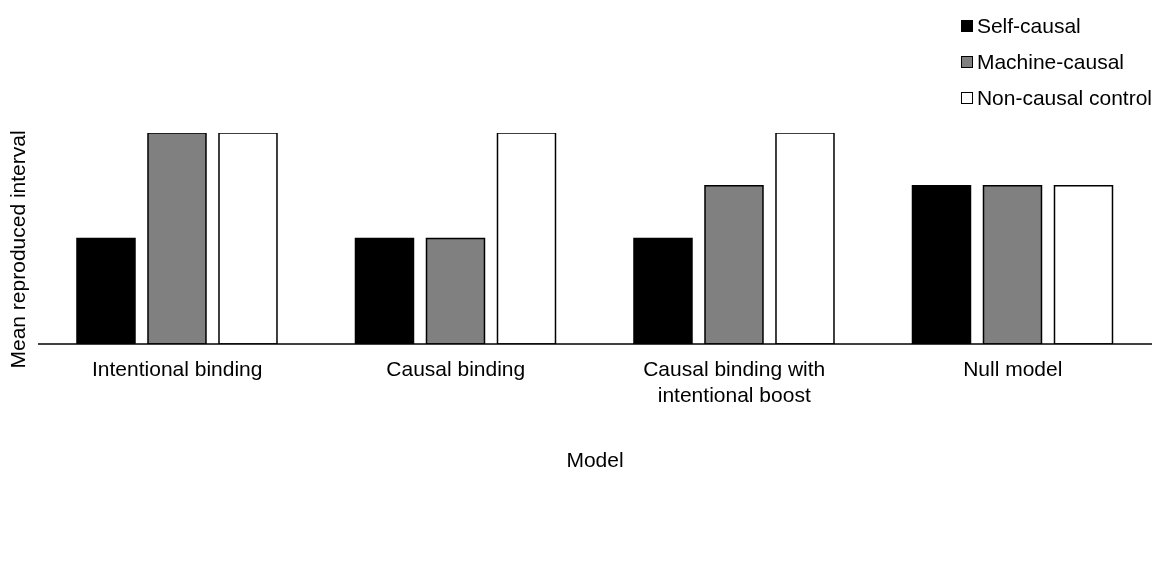 This screenshot has width=1160, height=575. I want to click on x-tick-label: Causal binding, so click(456, 368).